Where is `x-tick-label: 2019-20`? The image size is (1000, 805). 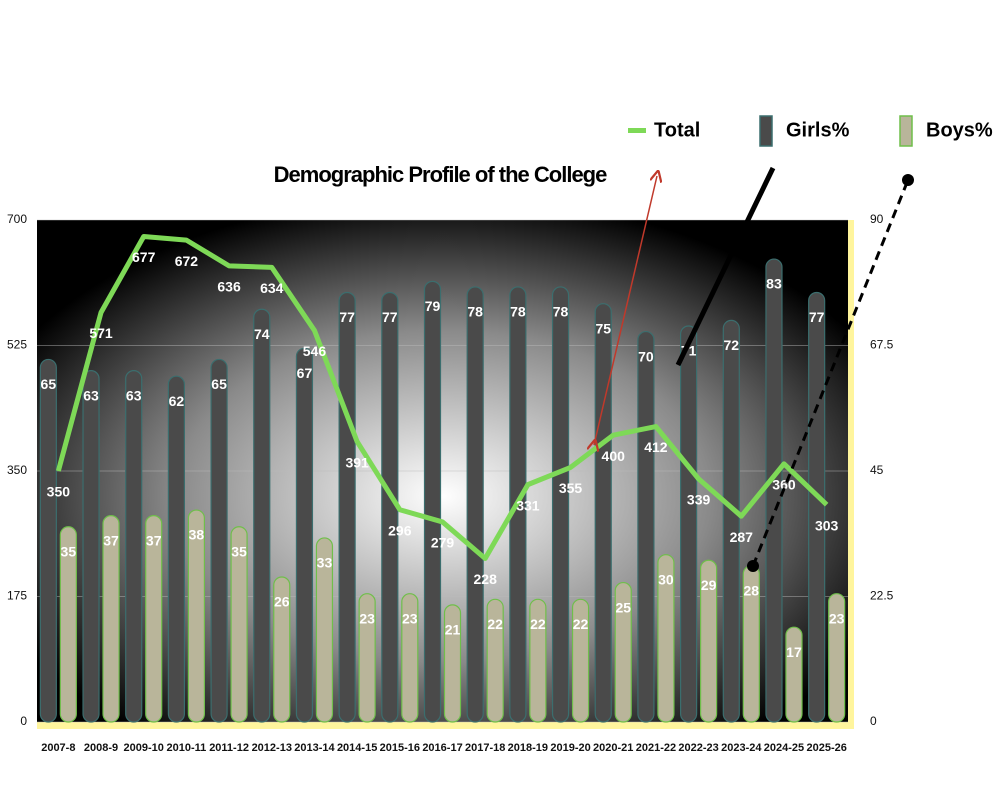
x-tick-label: 2019-20 is located at coordinates (570, 748).